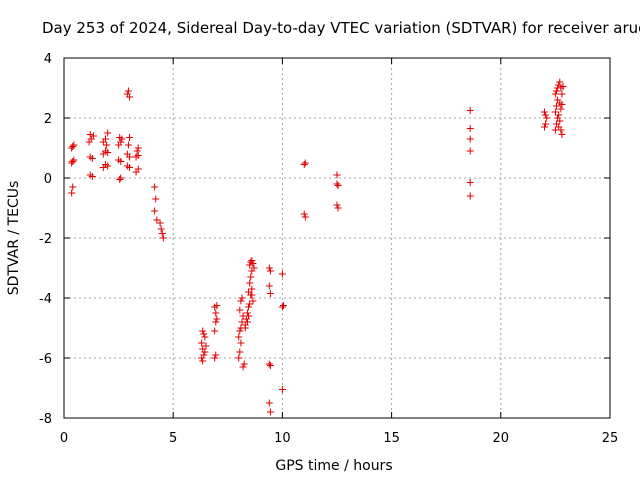 This screenshot has height=480, width=640. I want to click on y-tick-label: -6, so click(45, 359).